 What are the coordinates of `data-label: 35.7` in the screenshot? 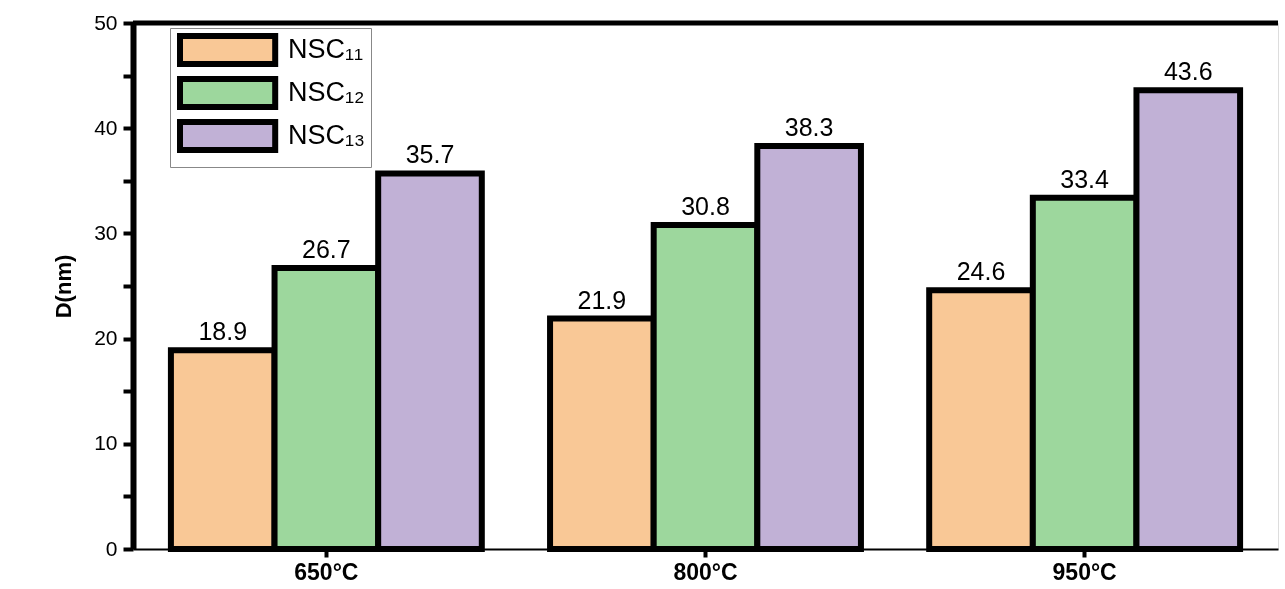 It's located at (430, 154).